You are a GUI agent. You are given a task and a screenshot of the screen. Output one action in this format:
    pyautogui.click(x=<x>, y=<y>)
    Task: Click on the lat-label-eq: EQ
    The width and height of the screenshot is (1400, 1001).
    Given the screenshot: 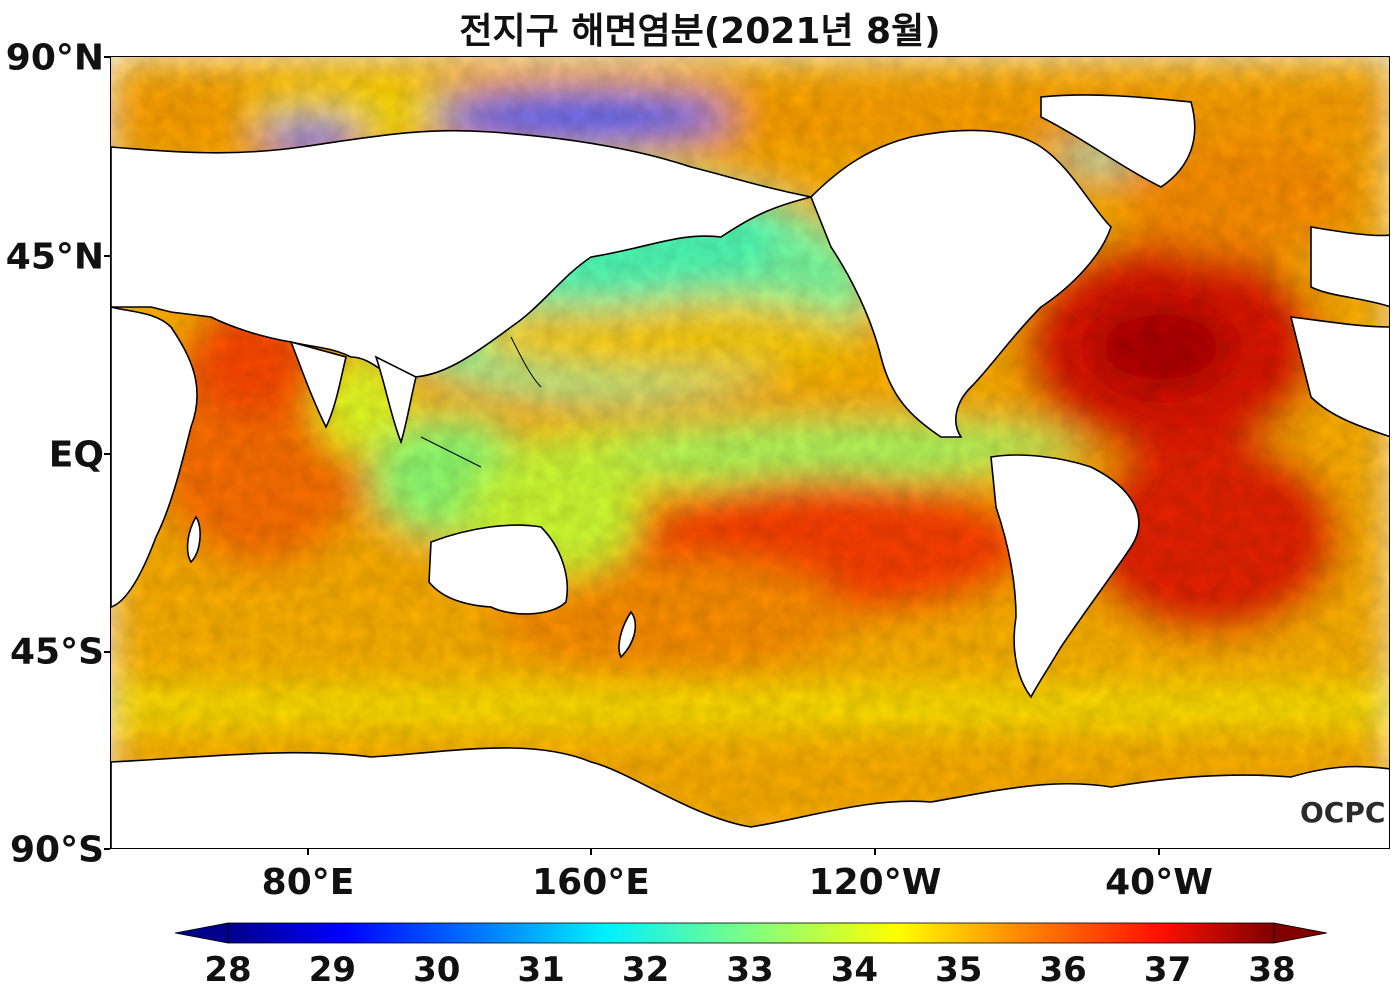 What is the action you would take?
    pyautogui.click(x=76, y=455)
    